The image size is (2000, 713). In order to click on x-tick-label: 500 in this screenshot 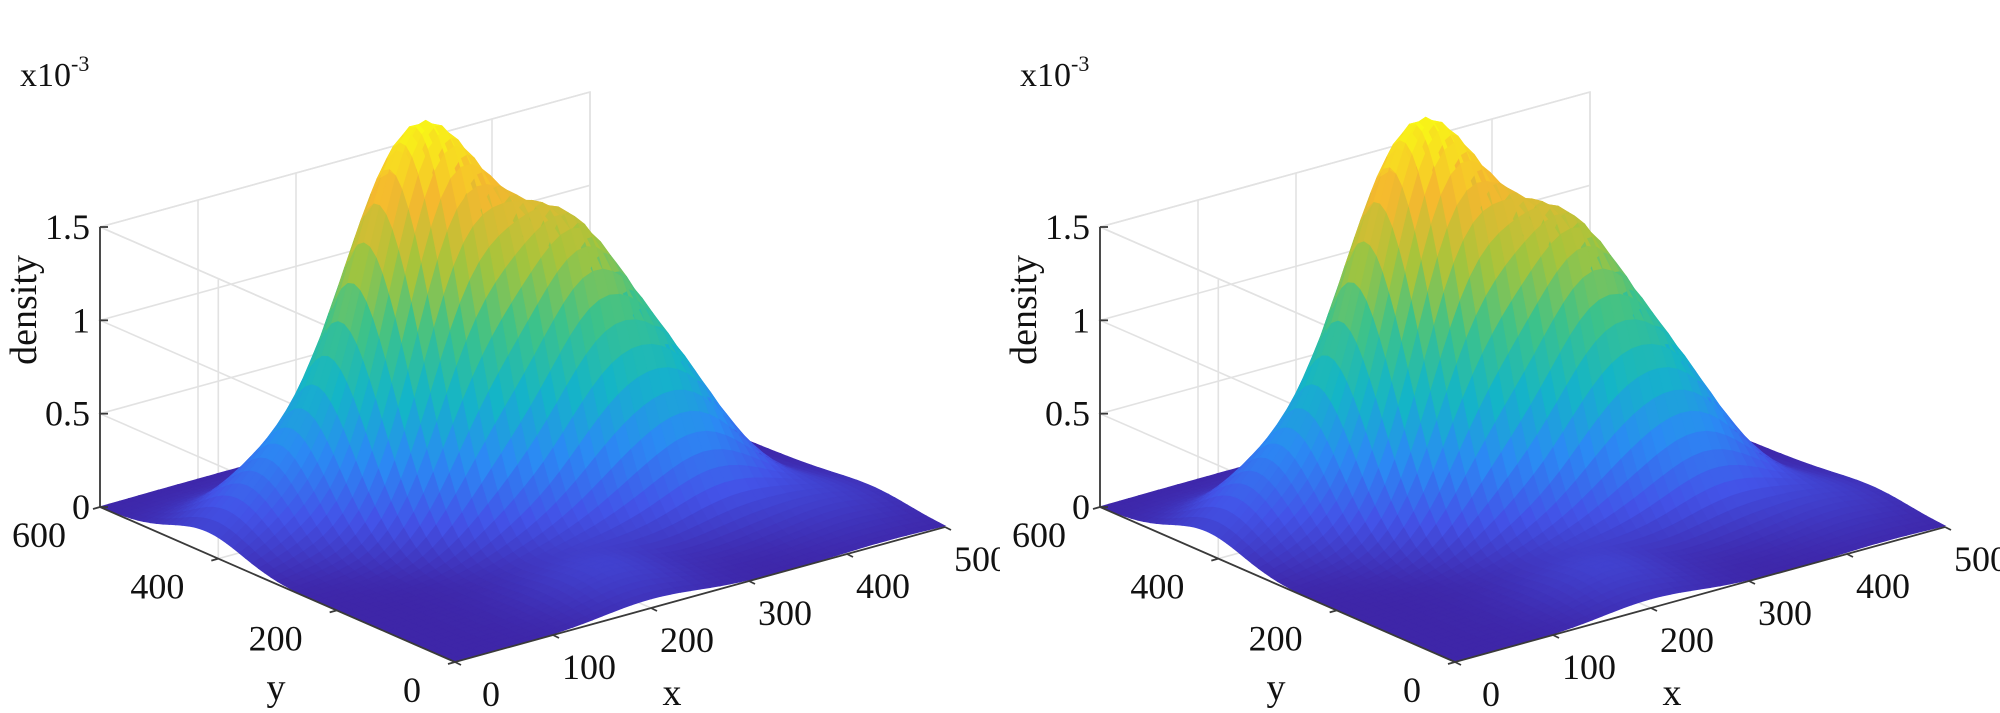, I will do `click(977, 559)`.